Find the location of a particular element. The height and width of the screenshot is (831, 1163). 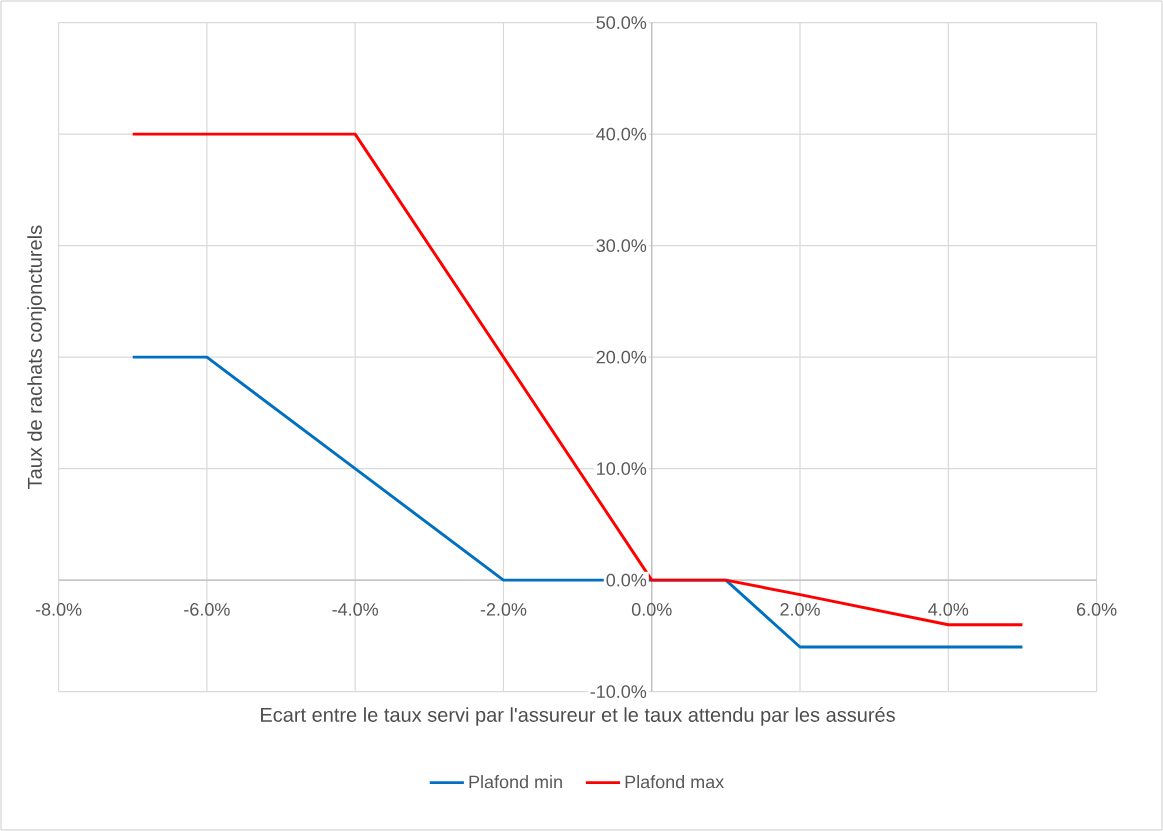

y-tick-label: 10.0% is located at coordinates (622, 468).